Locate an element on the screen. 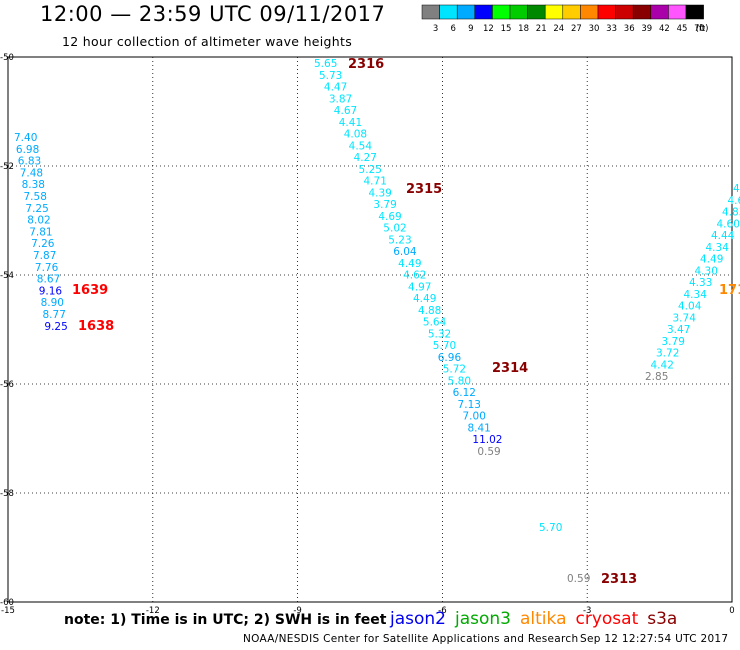  wave-height-reading: 9.16 is located at coordinates (51, 291).